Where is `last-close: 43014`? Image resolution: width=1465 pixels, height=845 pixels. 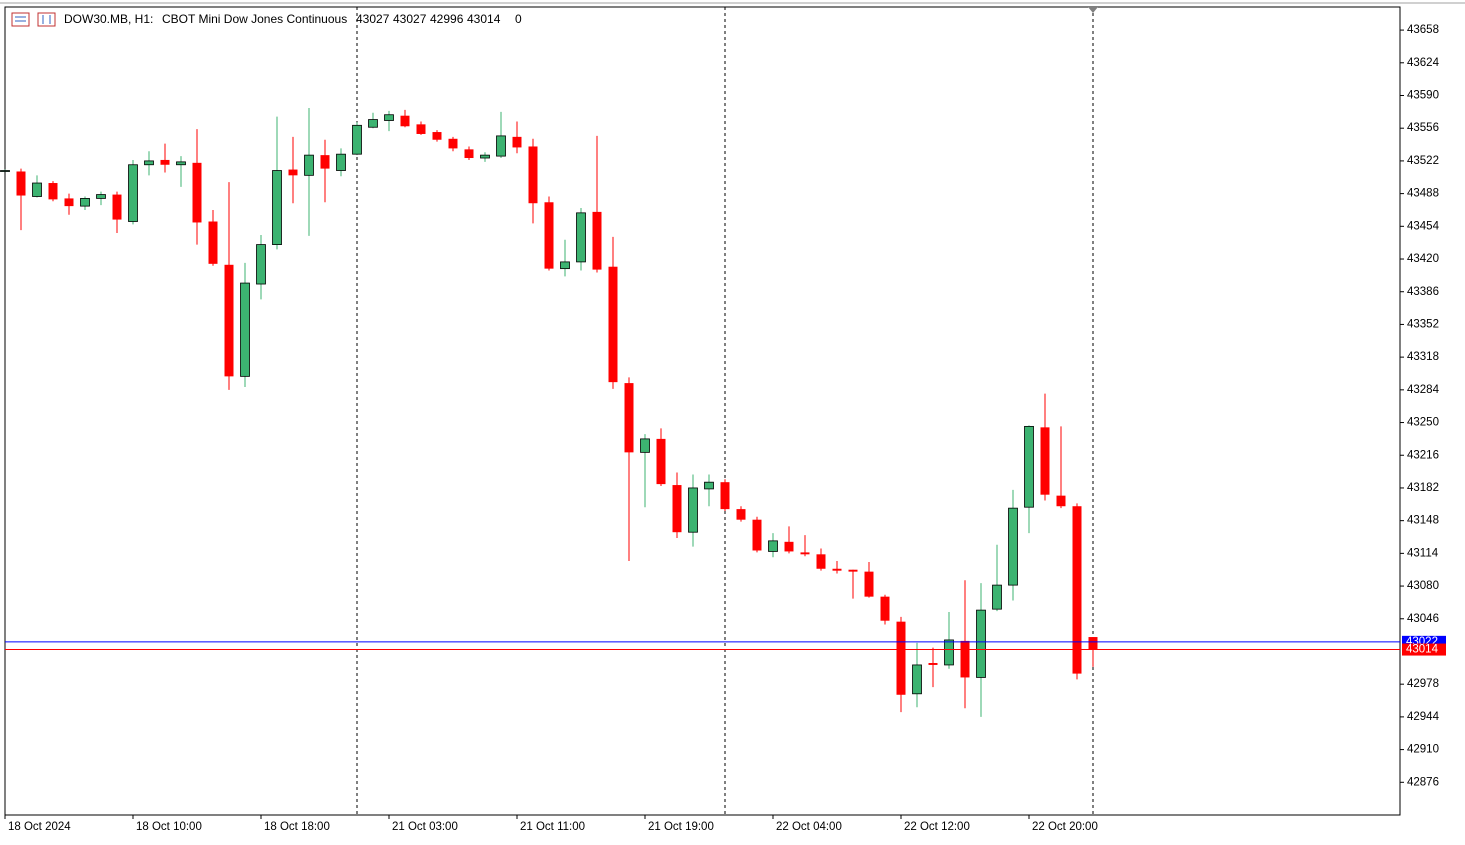 last-close: 43014 is located at coordinates (484, 19).